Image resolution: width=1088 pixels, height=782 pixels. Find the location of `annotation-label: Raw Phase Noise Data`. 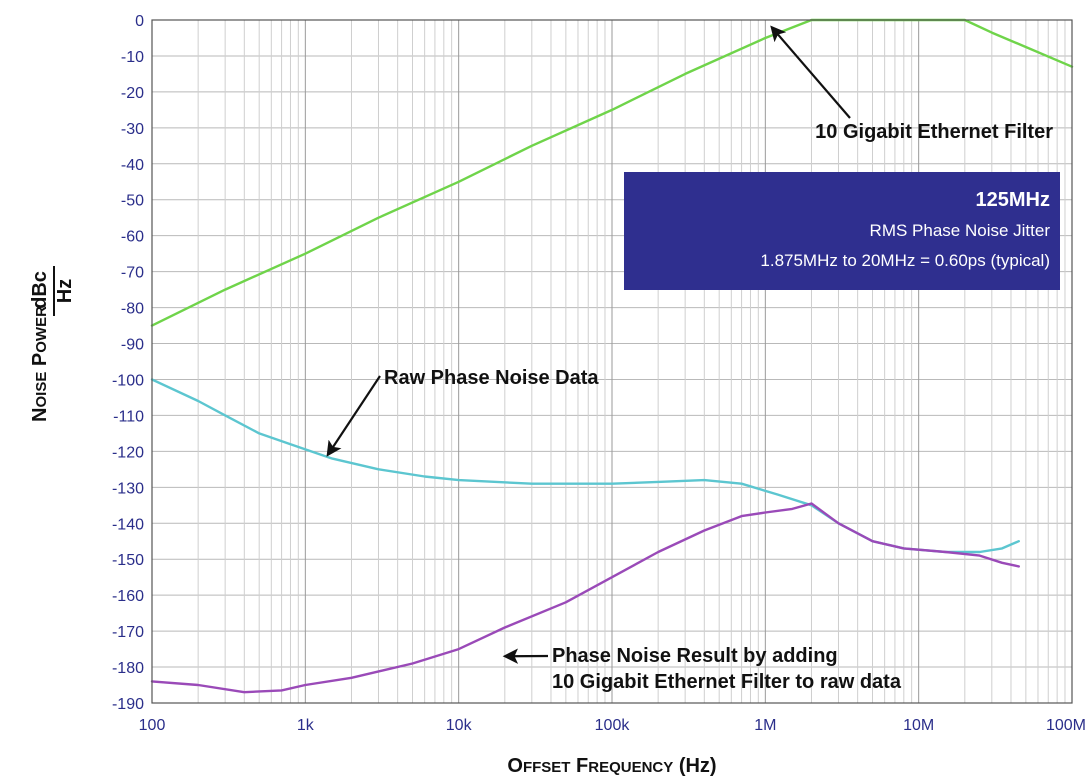

annotation-label: Raw Phase Noise Data is located at coordinates (491, 378).